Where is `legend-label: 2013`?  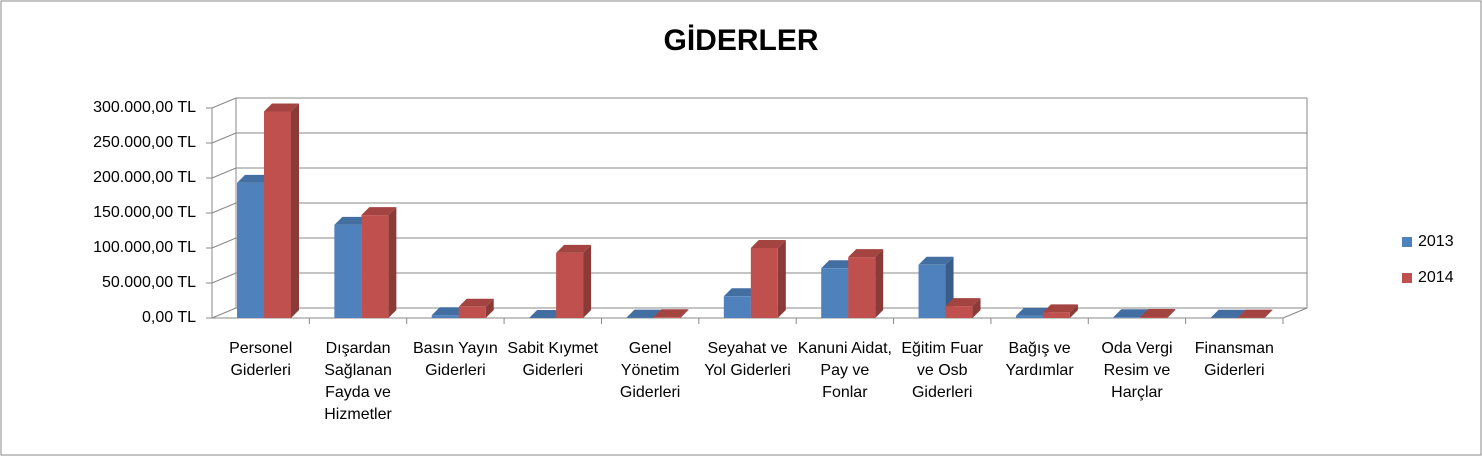 legend-label: 2013 is located at coordinates (1436, 241).